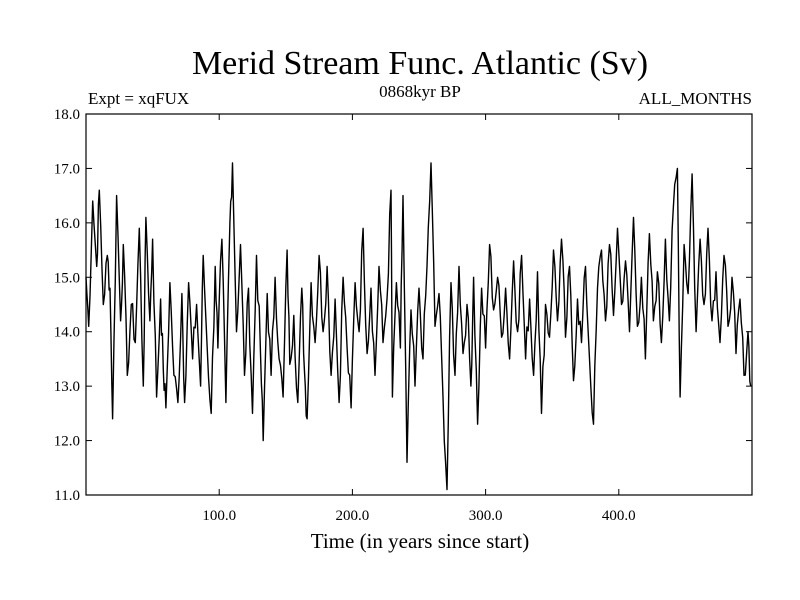  I want to click on y-tick-label: 11.0, so click(67, 496).